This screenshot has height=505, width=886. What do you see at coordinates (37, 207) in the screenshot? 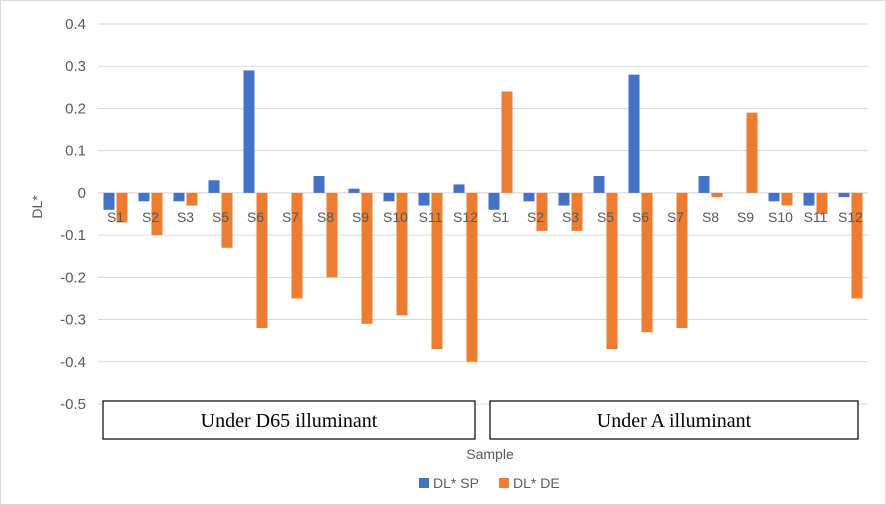
I see `y-axis-title: DL*` at bounding box center [37, 207].